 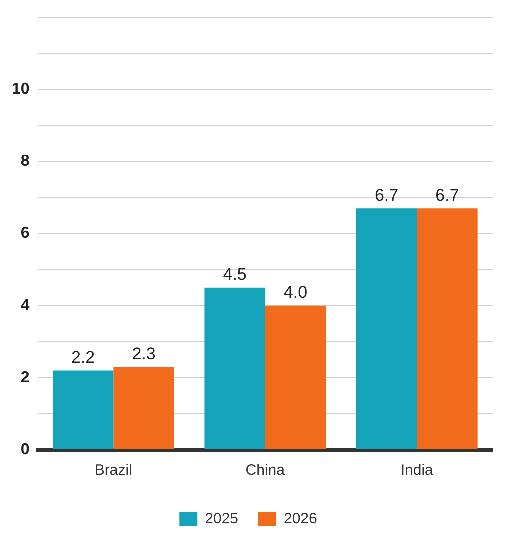 What do you see at coordinates (25, 449) in the screenshot?
I see `y-tick-label: 0` at bounding box center [25, 449].